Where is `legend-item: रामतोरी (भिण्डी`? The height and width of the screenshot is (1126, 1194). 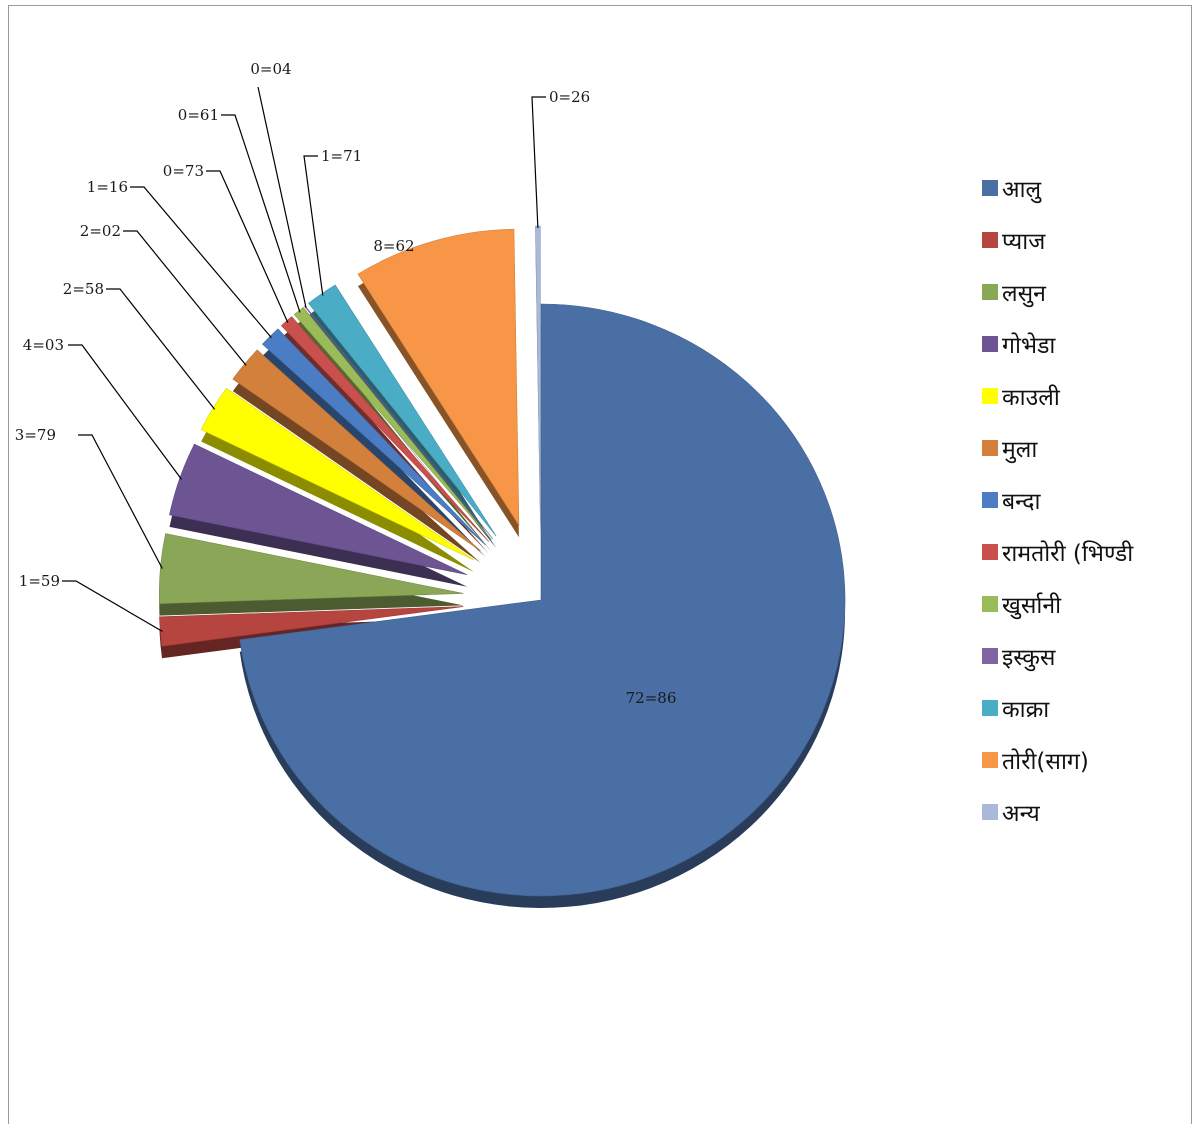 legend-item: रामतोरी (भिण्डी is located at coordinates (1087, 552).